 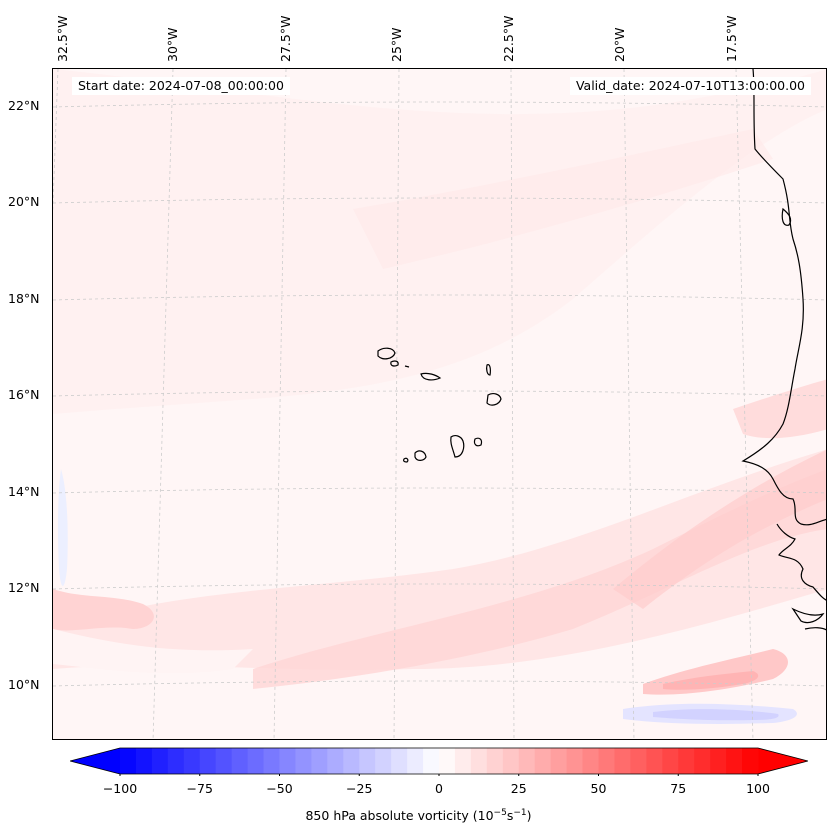 What do you see at coordinates (619, 44) in the screenshot?
I see `lon-label-20w: 20°W` at bounding box center [619, 44].